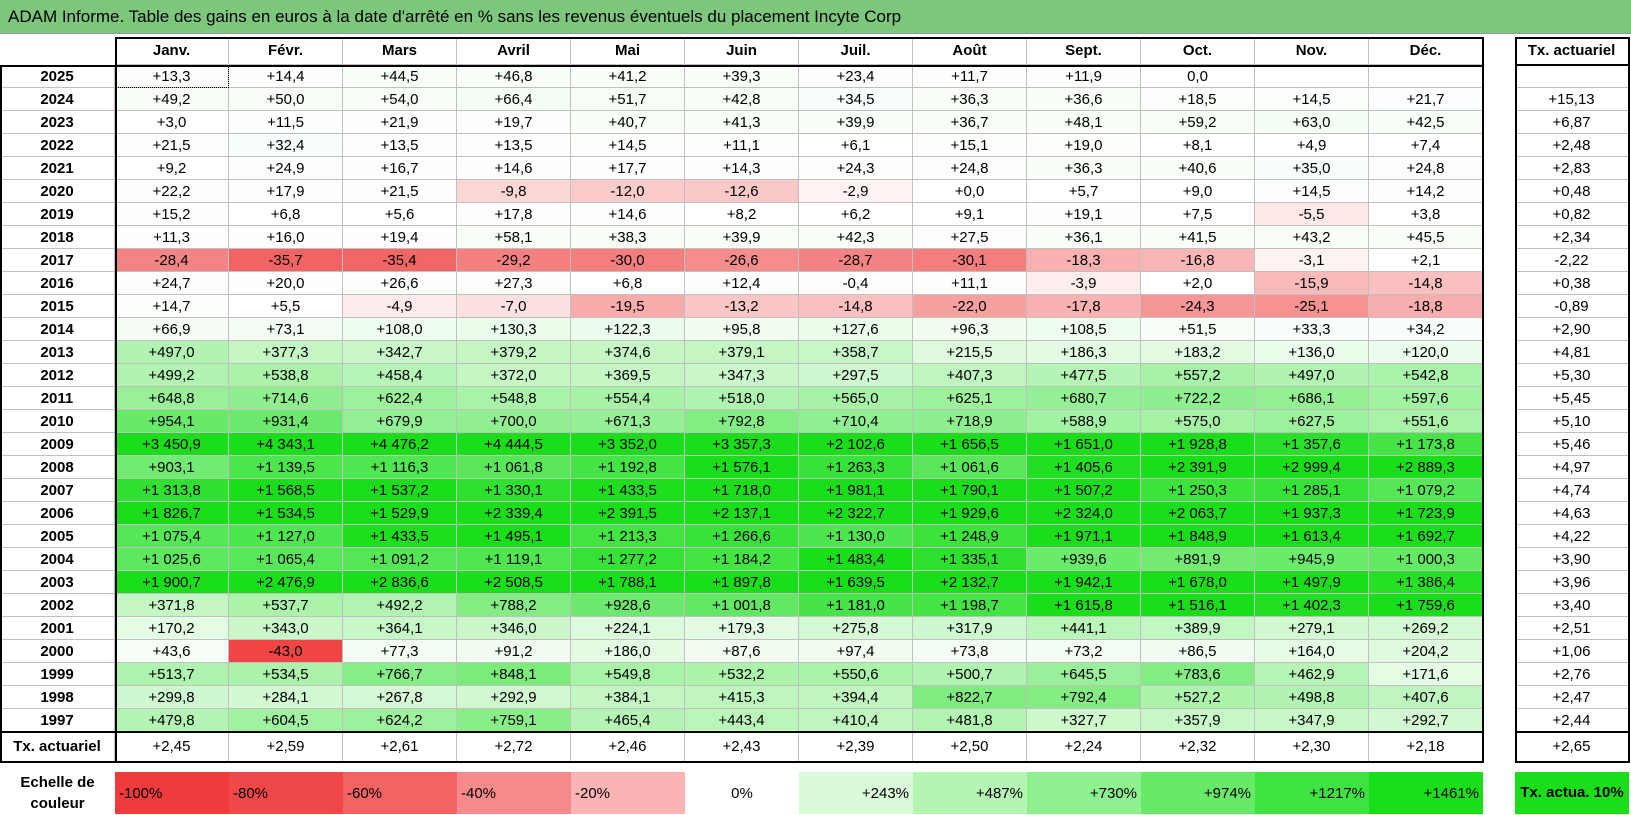  Describe the element at coordinates (970, 122) in the screenshot. I see `gain-cell-2023-8: +36,7` at that location.